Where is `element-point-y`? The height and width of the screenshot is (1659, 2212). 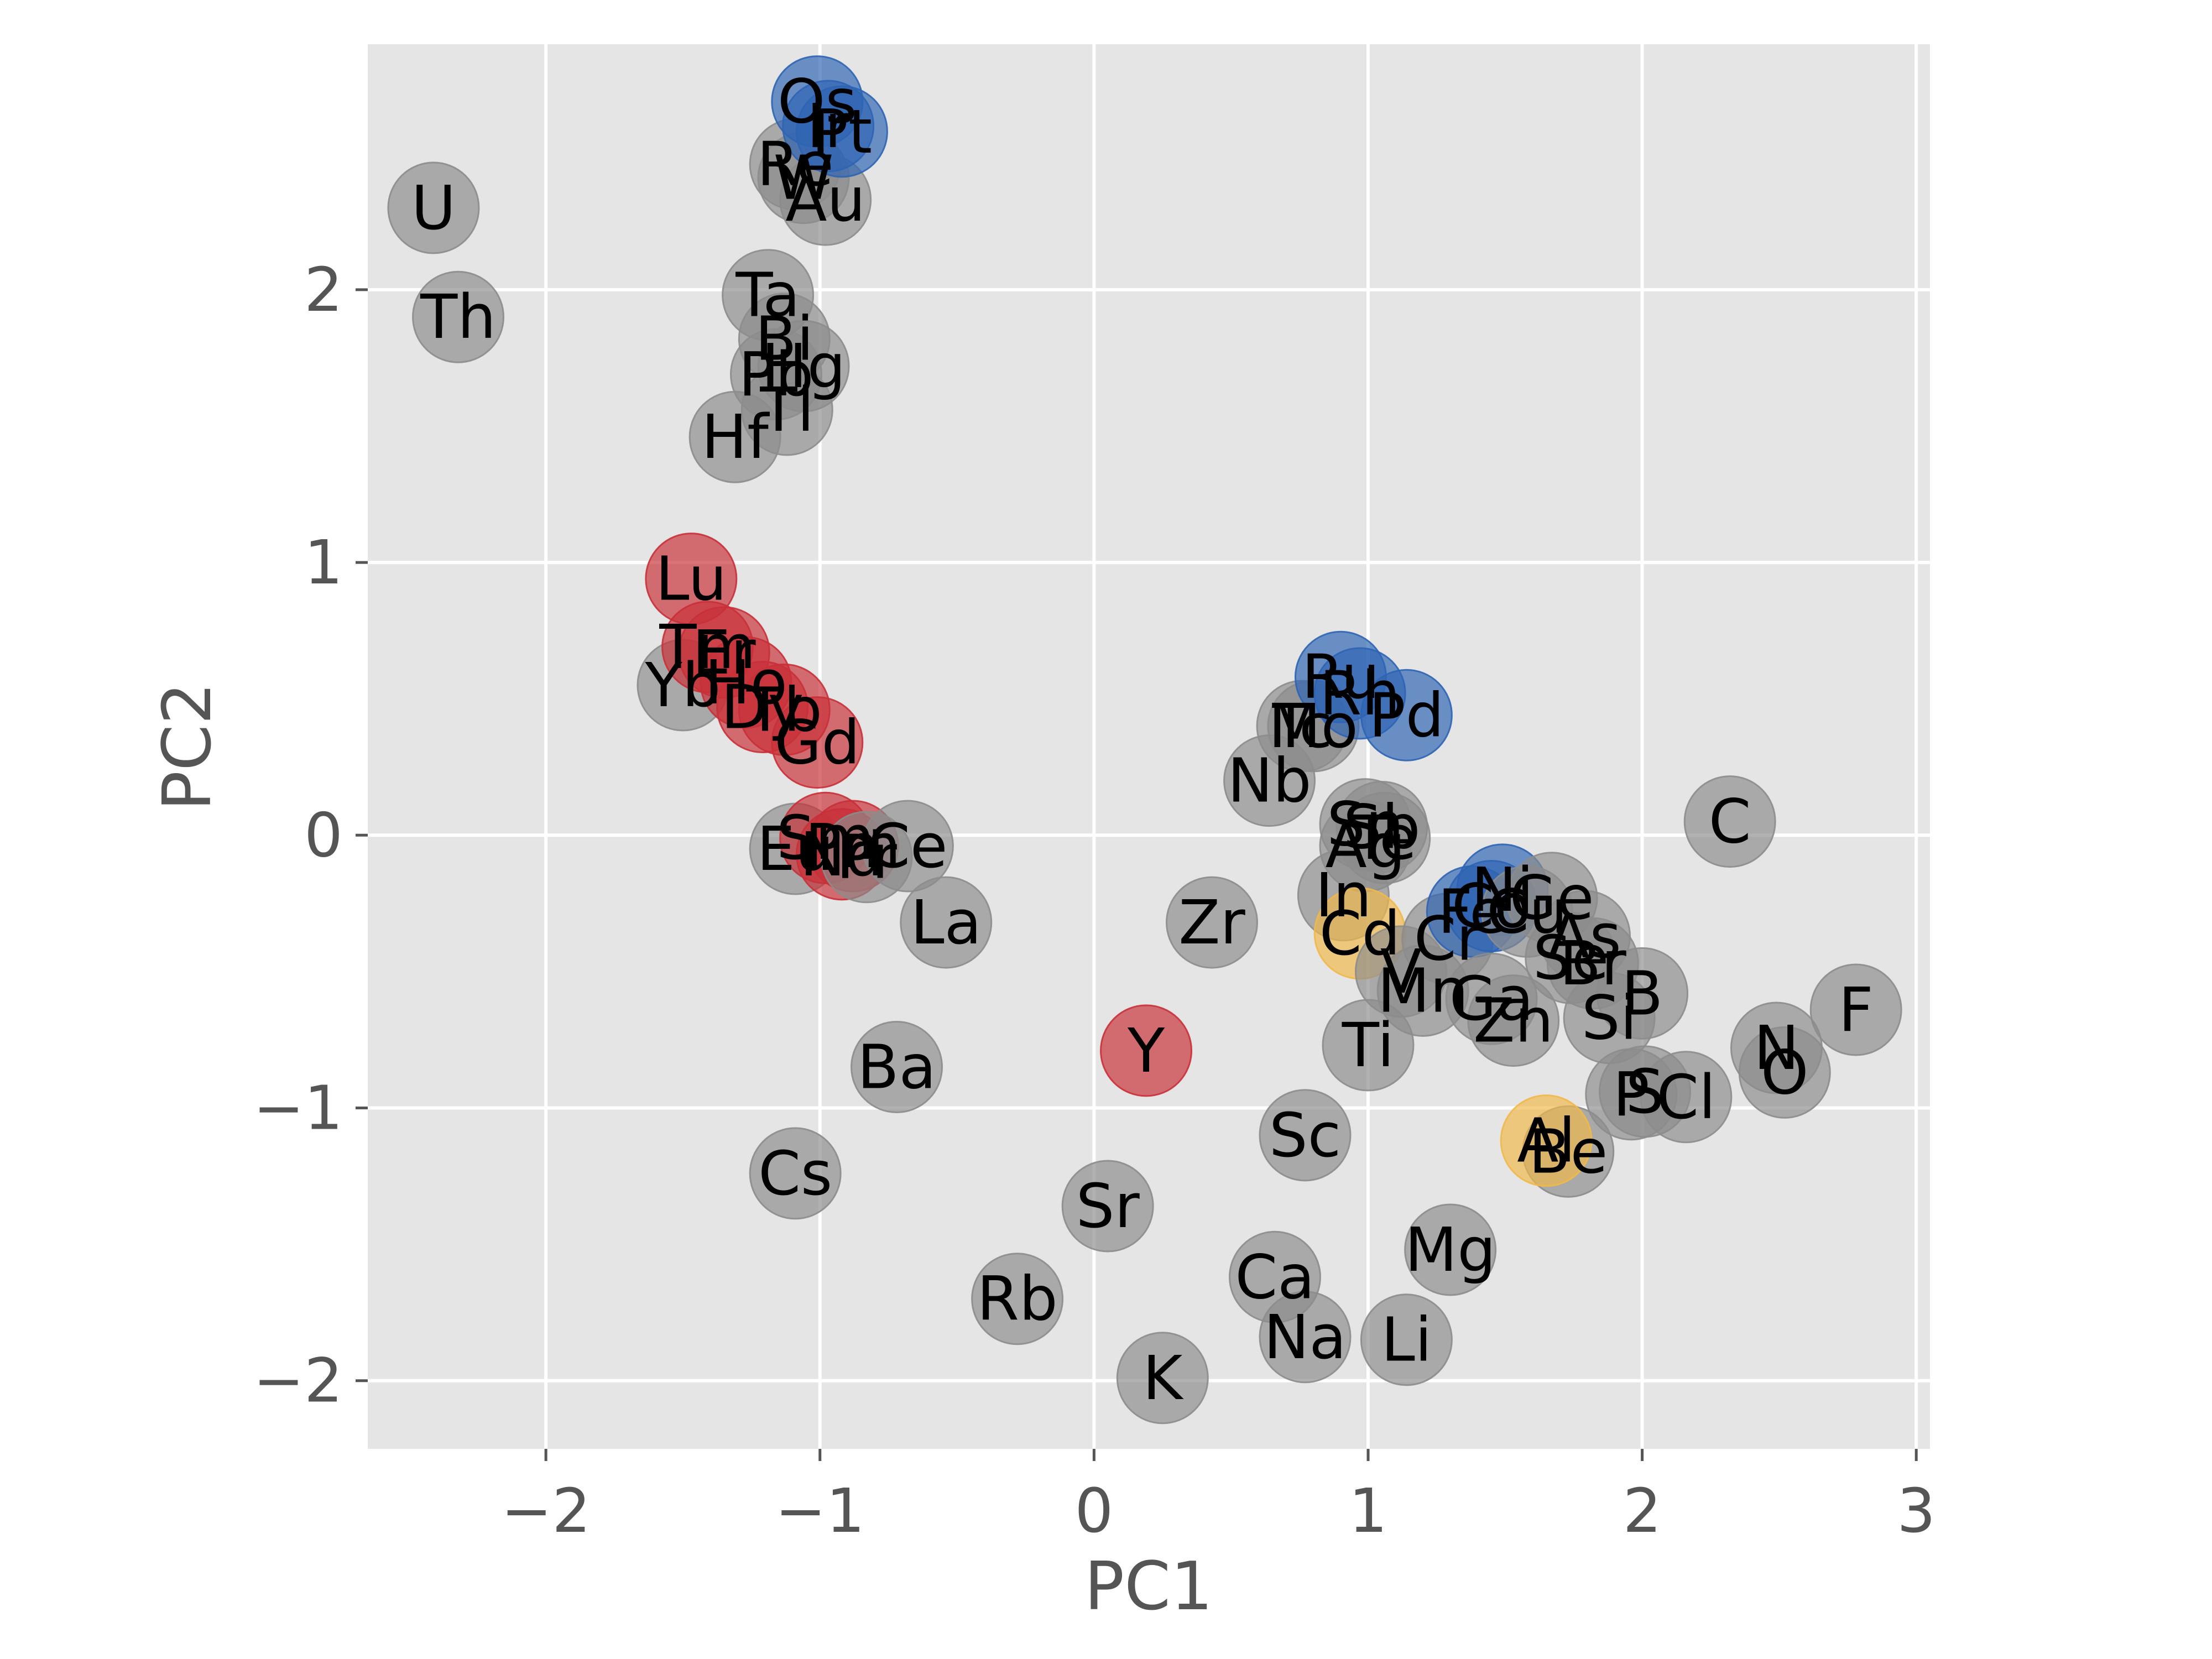
element-point-y is located at coordinates (1146, 1050).